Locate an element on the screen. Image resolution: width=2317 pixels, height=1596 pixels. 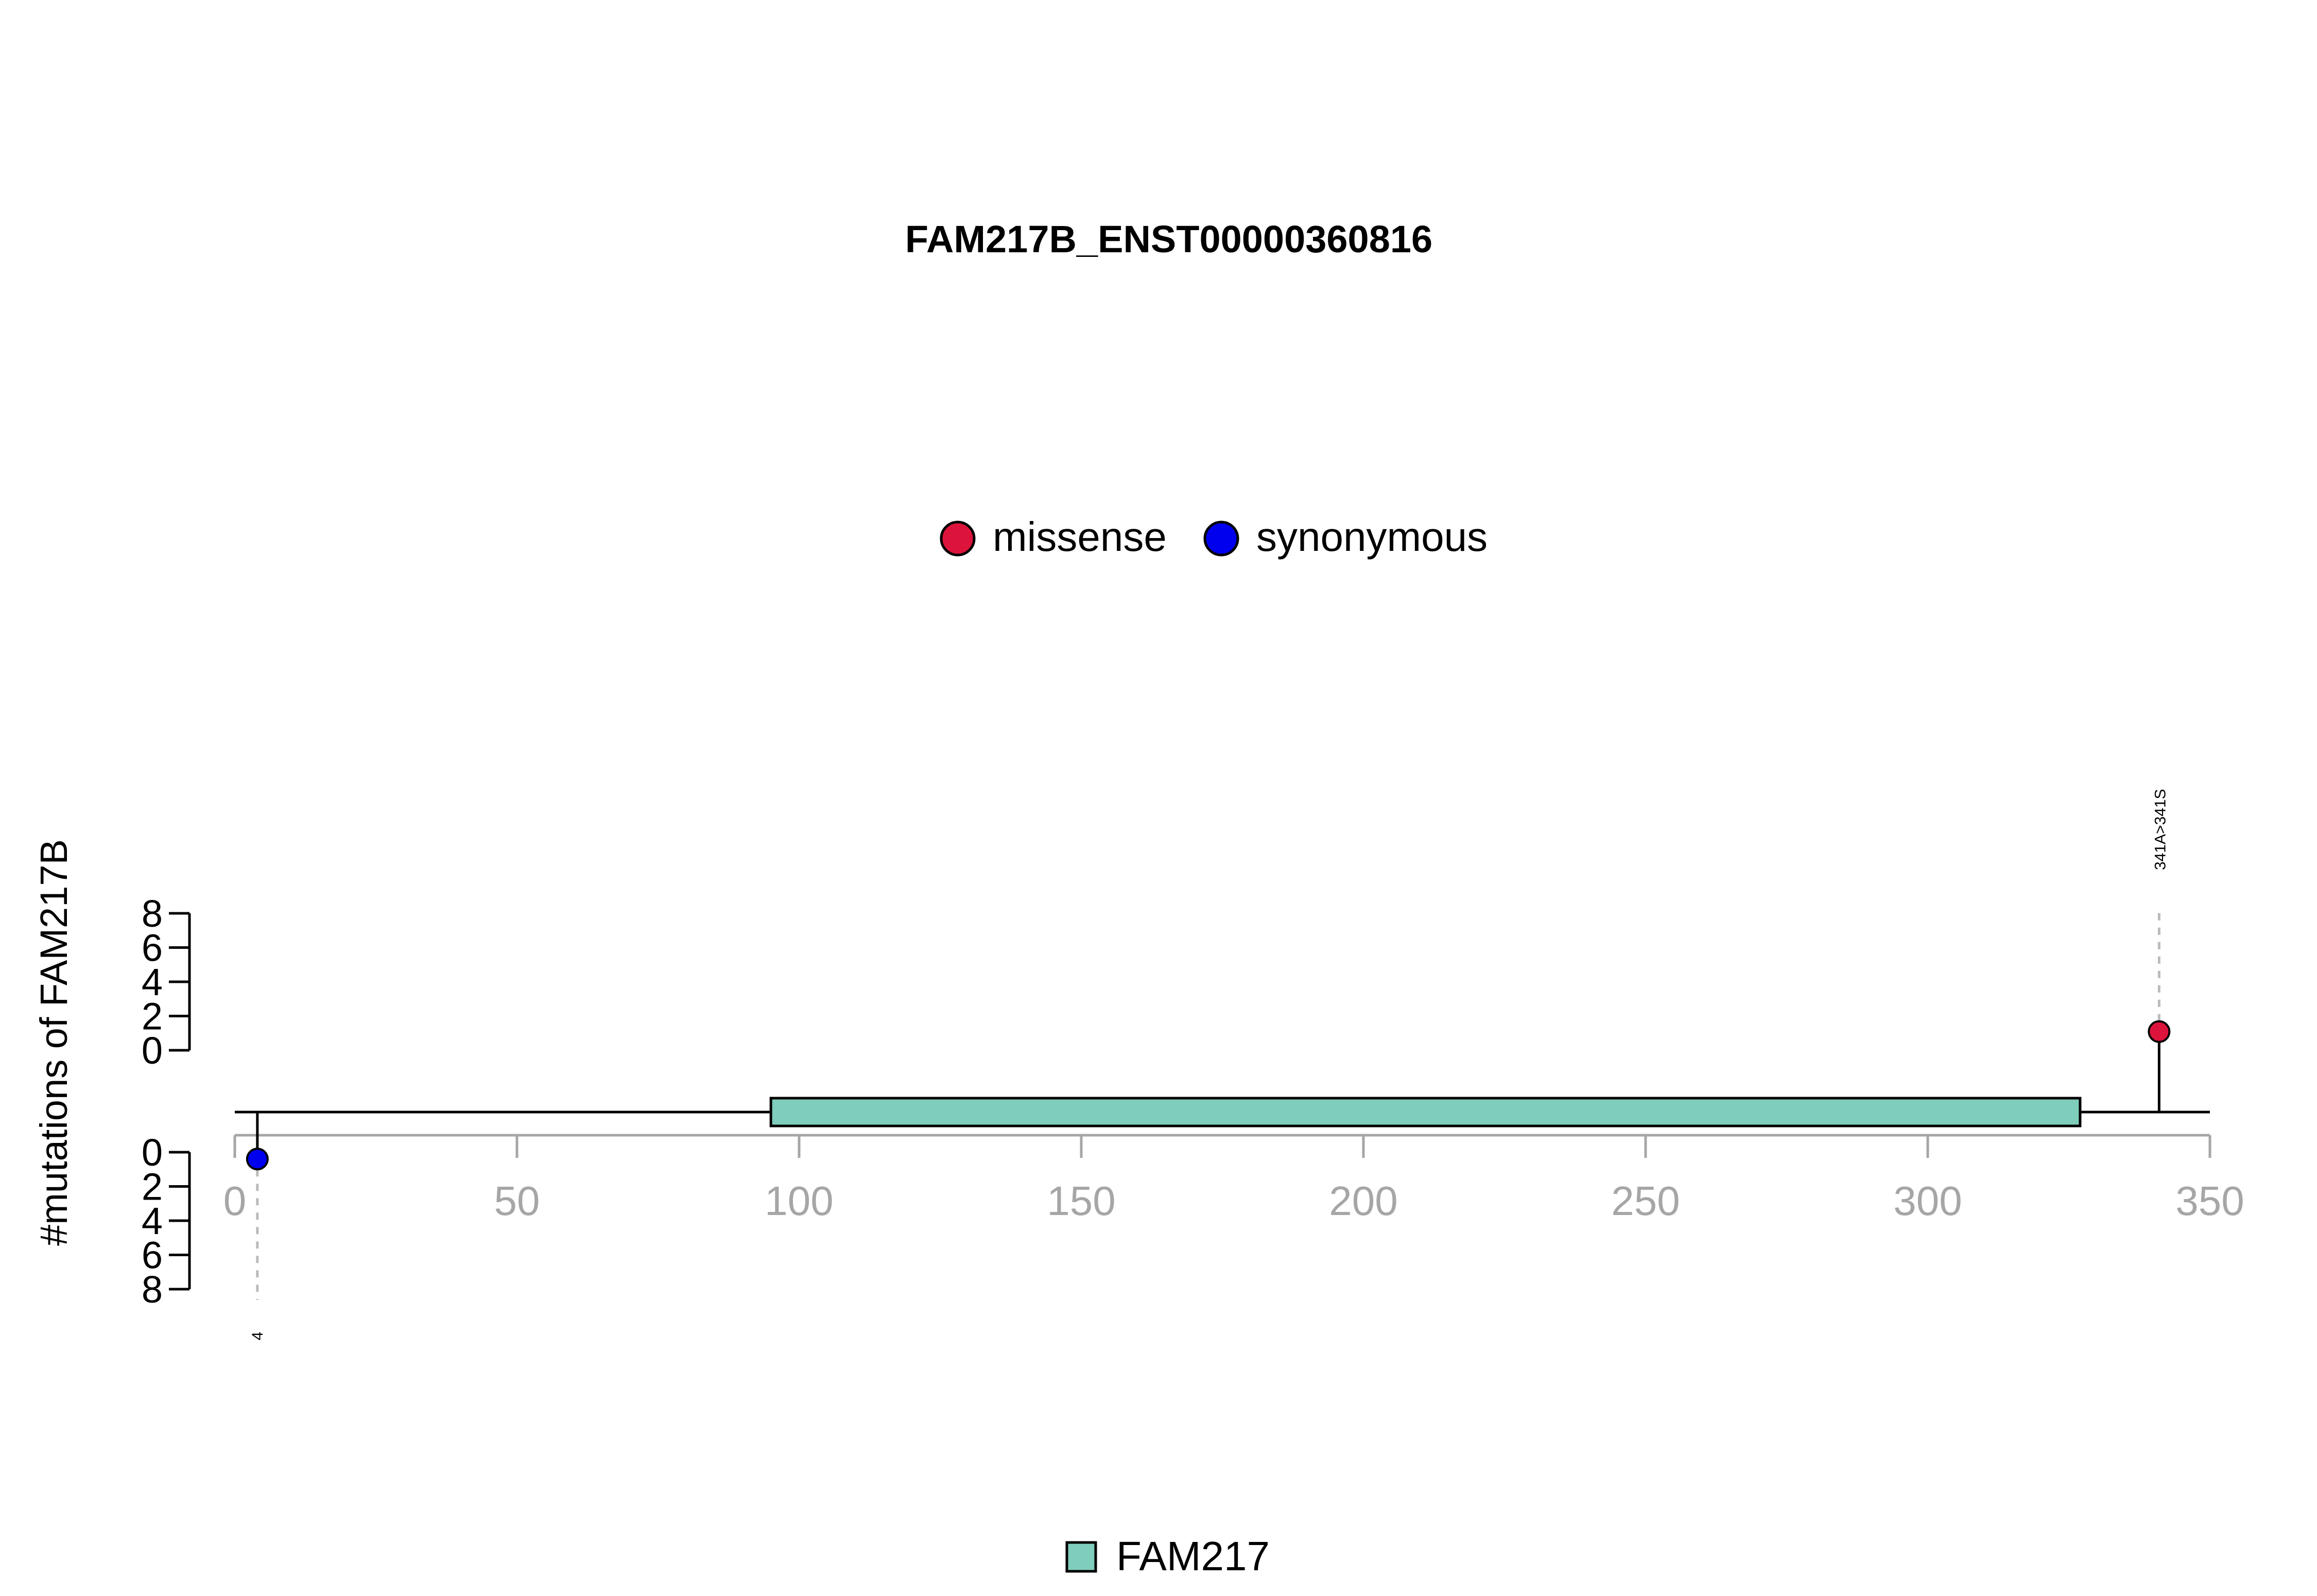
mutation-label: 4 is located at coordinates (257, 1337).